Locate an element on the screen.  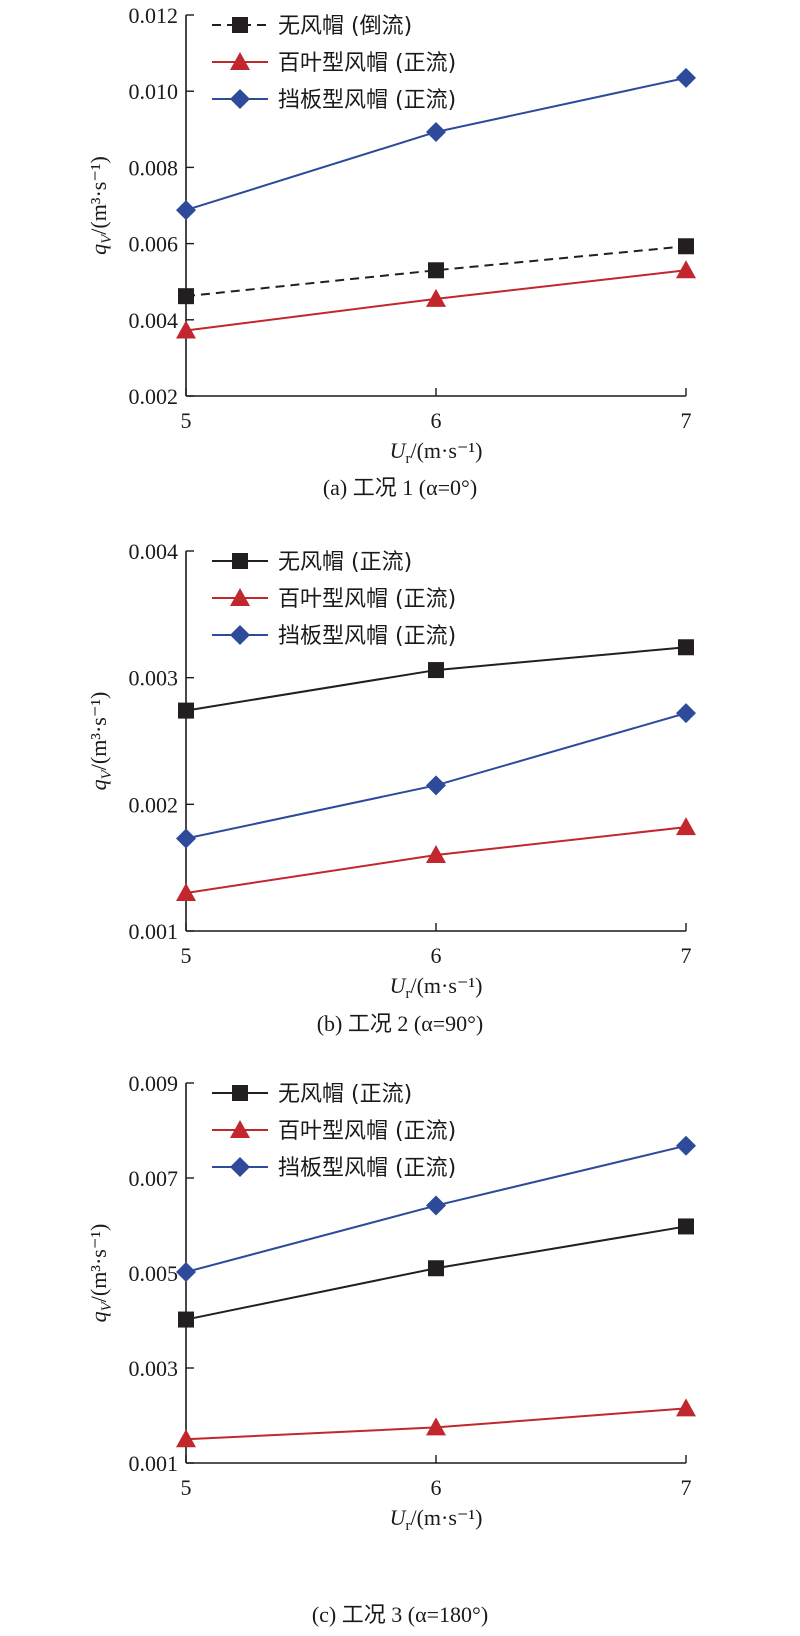
x-axis-label-c: Ur/(m·s⁻¹) is located at coordinates (436, 1519).